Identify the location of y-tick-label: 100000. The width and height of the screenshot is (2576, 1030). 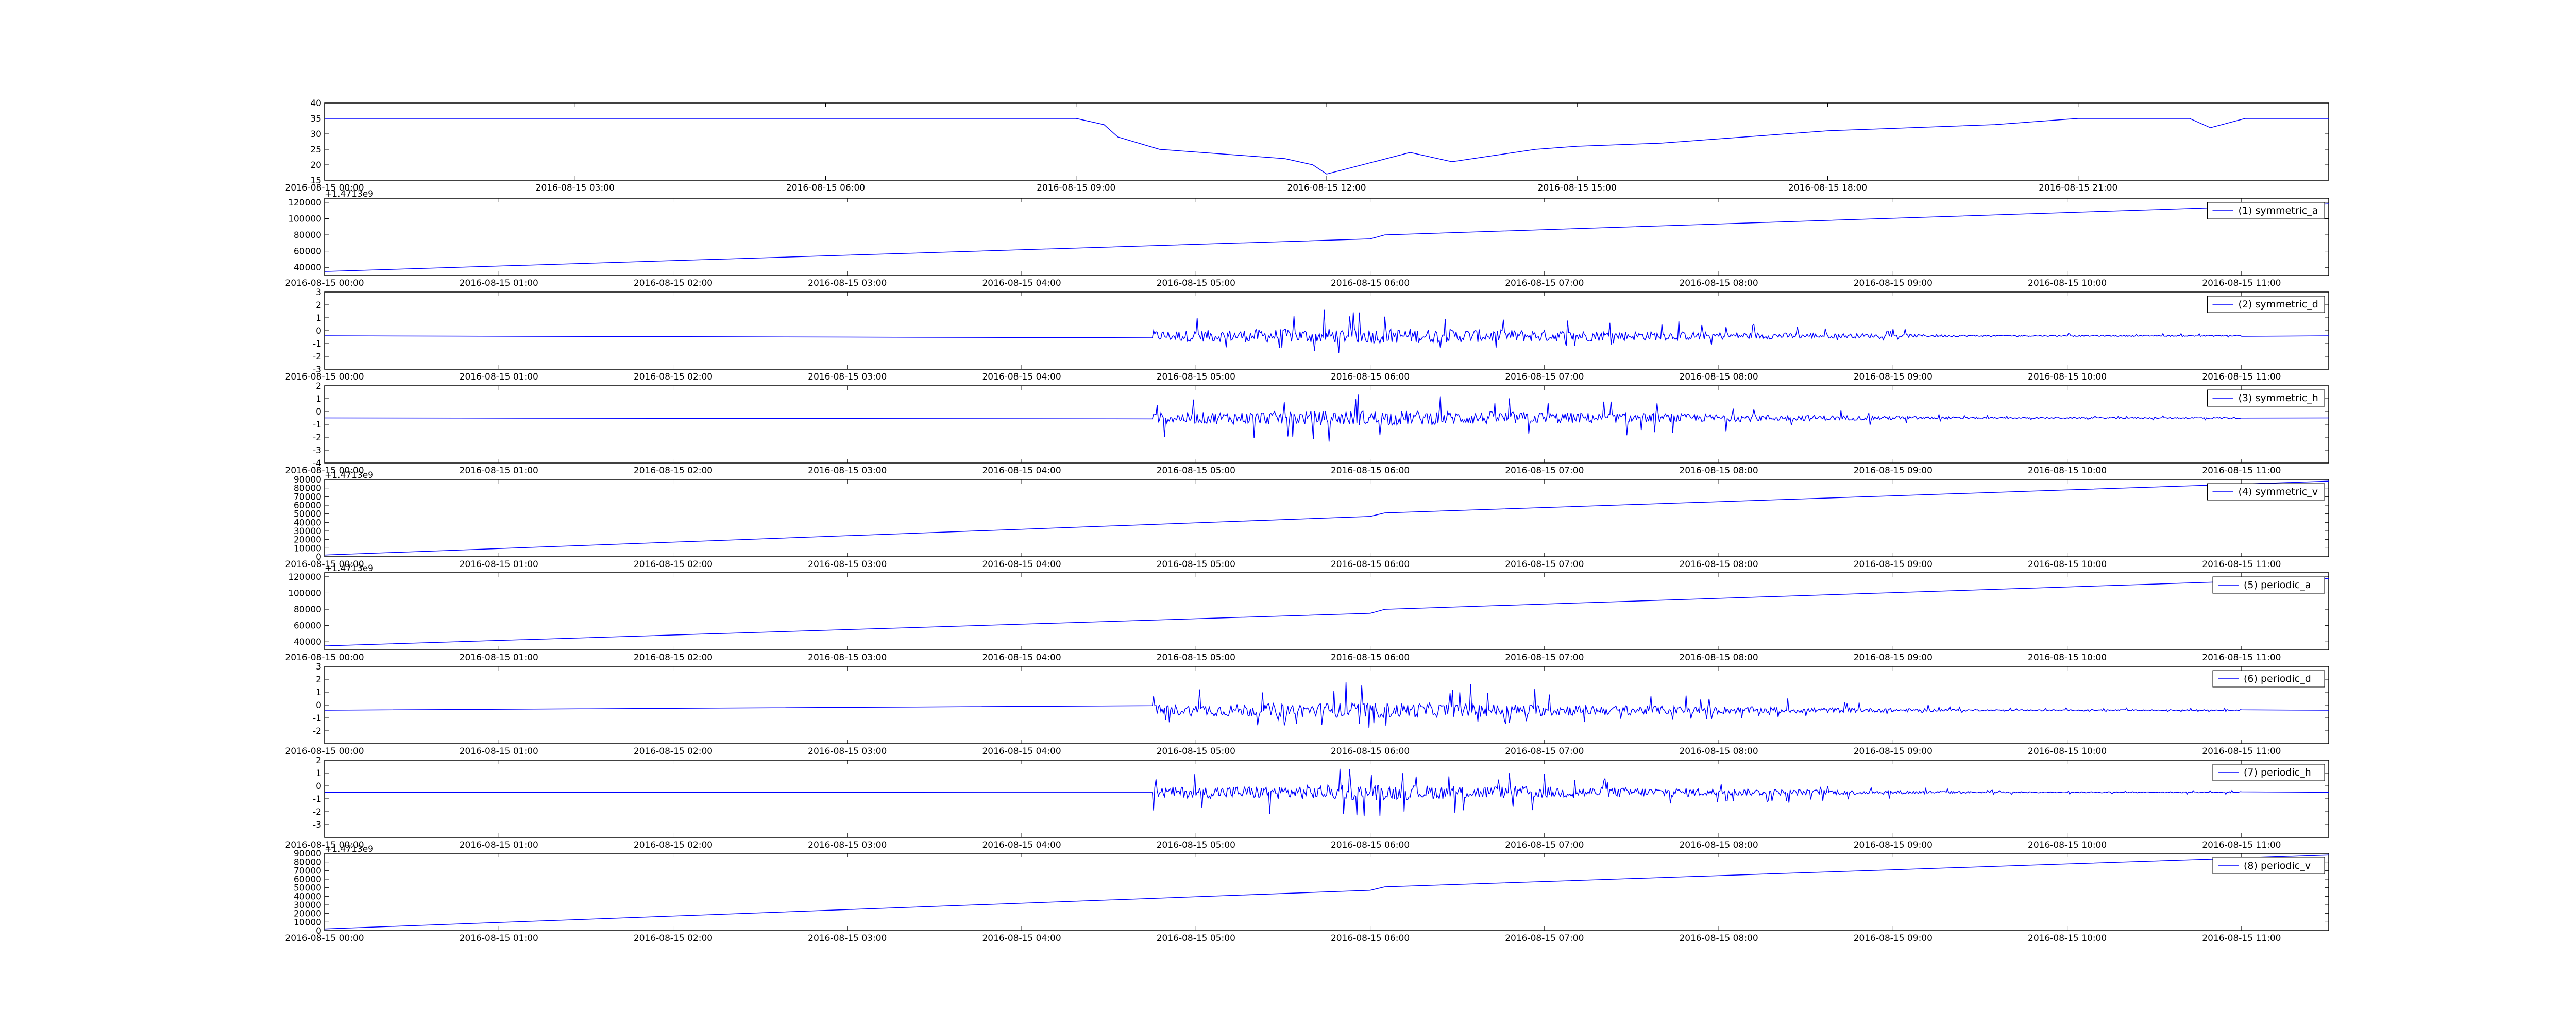
(305, 219).